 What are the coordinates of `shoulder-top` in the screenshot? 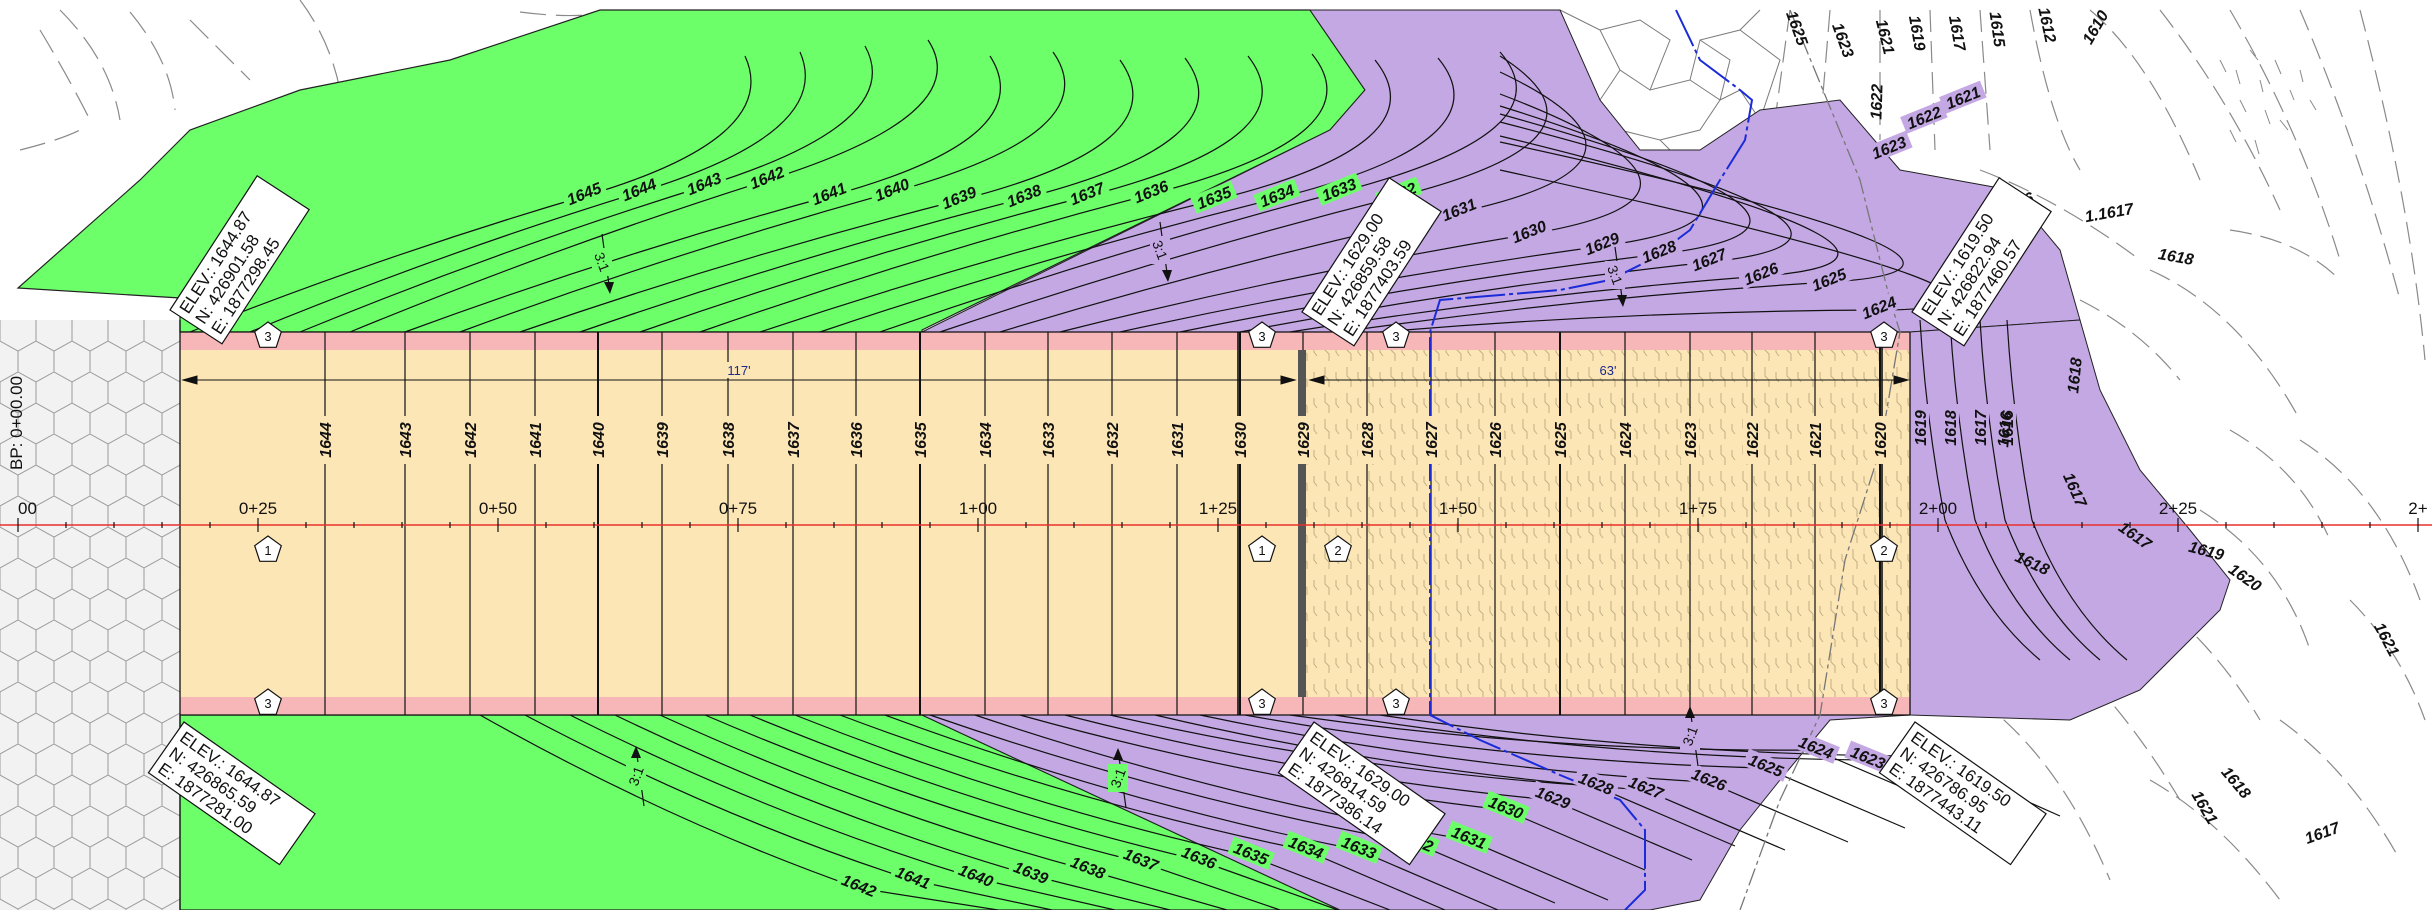 It's located at (1045, 341).